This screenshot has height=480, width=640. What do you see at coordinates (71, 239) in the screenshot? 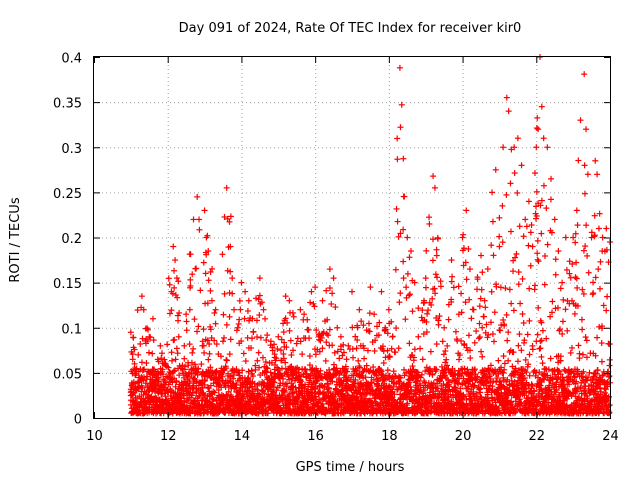
I see `y-tick-label: 0.2` at bounding box center [71, 239].